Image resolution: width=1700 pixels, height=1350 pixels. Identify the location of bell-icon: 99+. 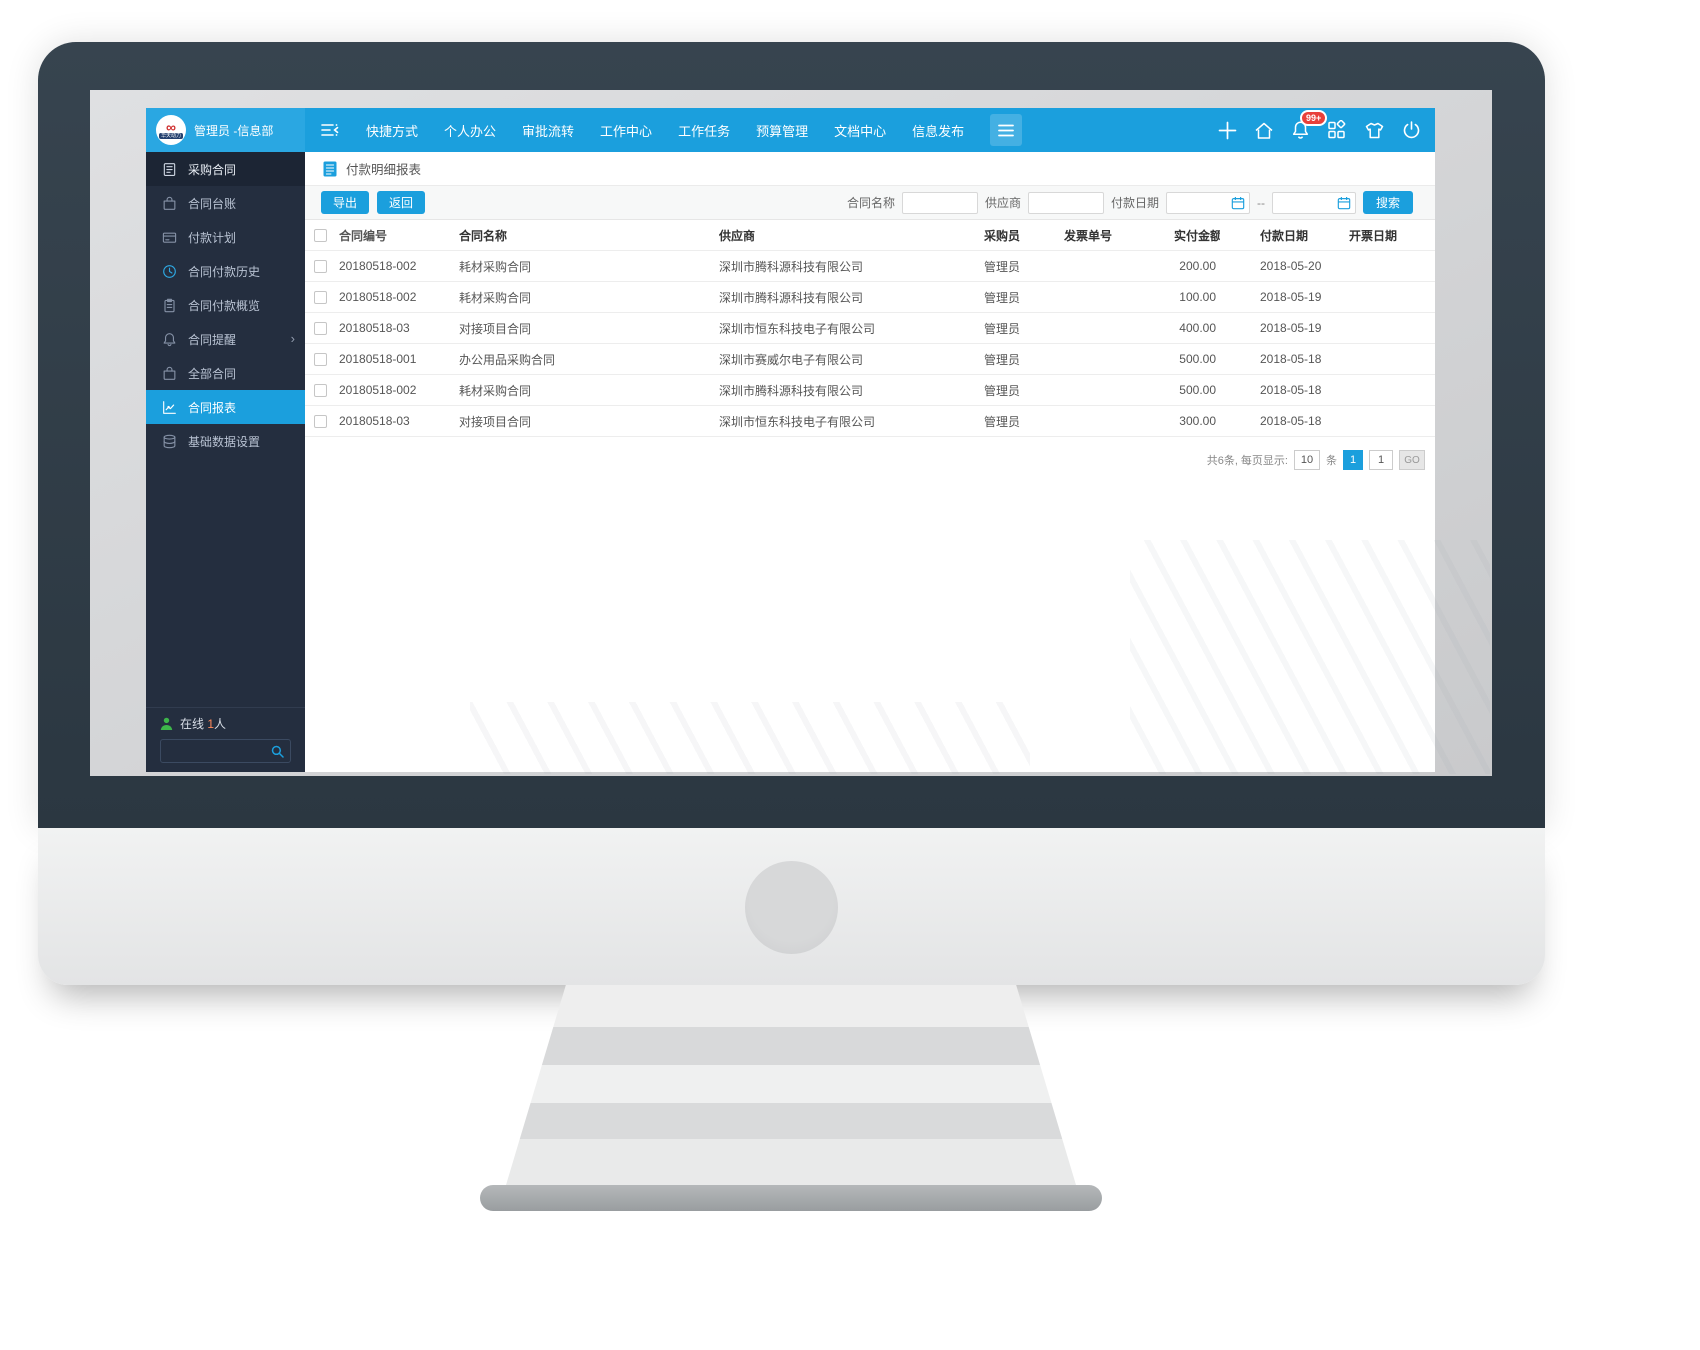
(1309, 125).